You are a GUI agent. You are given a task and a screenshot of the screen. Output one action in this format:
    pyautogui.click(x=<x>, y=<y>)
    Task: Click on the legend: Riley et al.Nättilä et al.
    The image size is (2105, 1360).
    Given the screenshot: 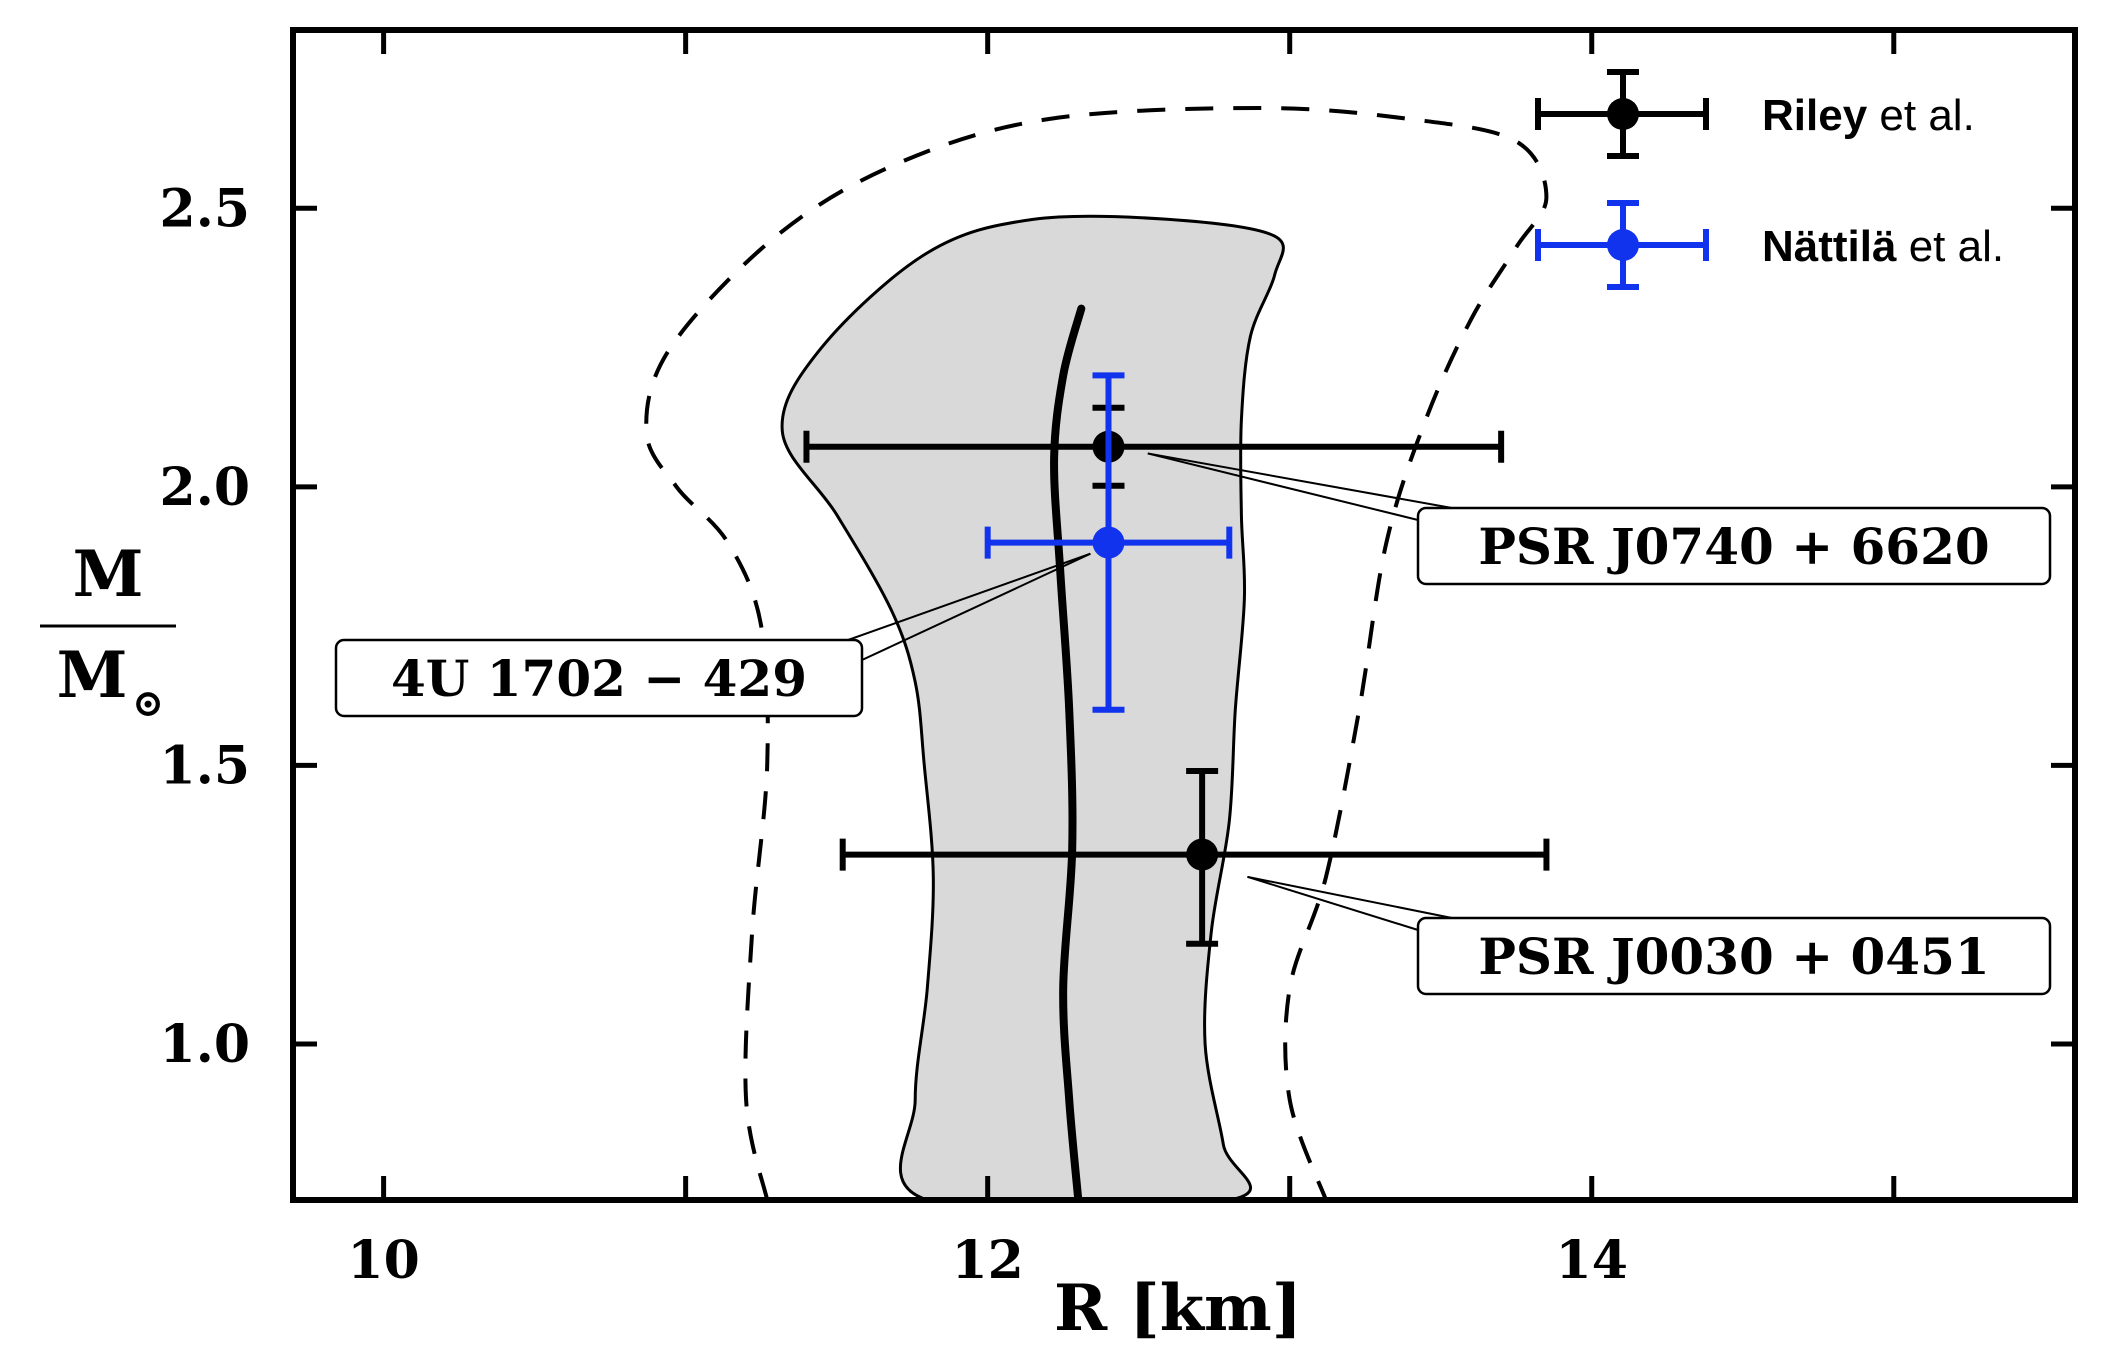 What is the action you would take?
    pyautogui.click(x=1769, y=179)
    